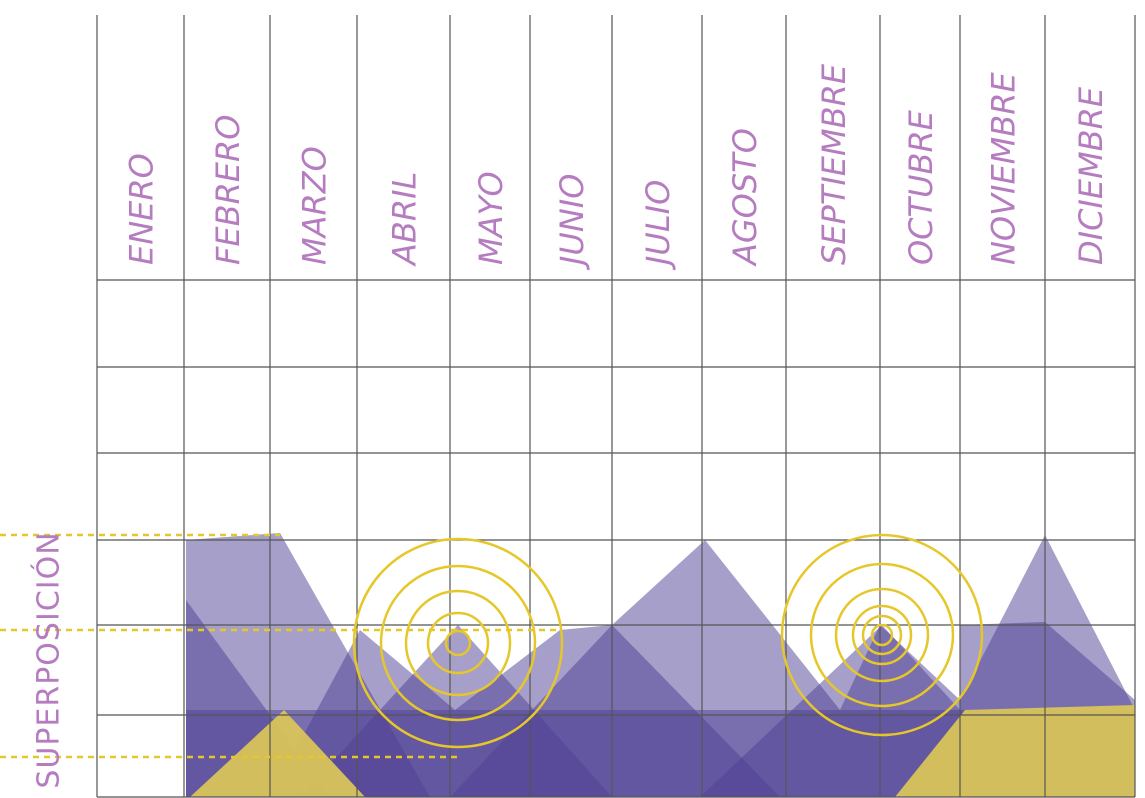 The image size is (1145, 798). What do you see at coordinates (228, 190) in the screenshot?
I see `month-label: FEBRERO` at bounding box center [228, 190].